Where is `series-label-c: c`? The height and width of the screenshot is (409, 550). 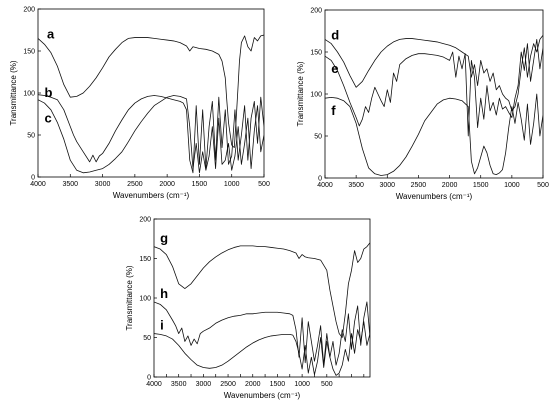 series-label-c: c is located at coordinates (47, 117).